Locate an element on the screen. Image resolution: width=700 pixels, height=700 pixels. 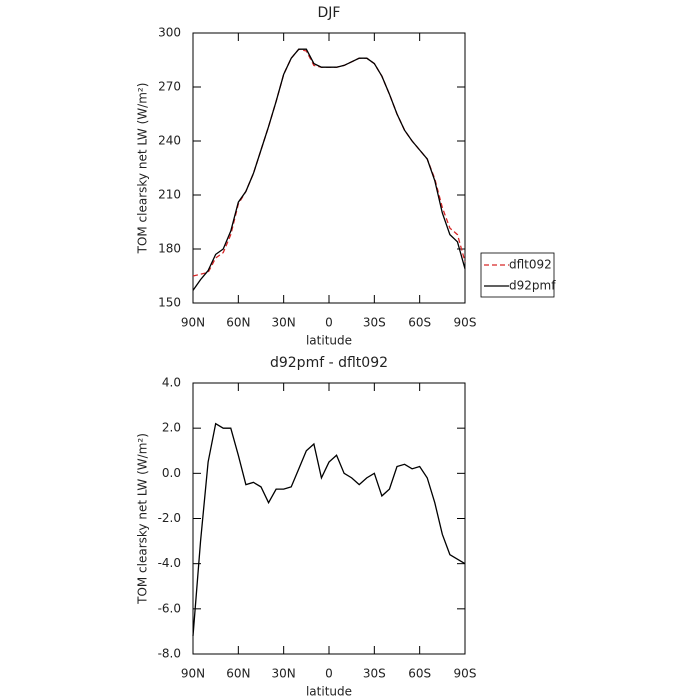
chart-title: d92pmf - dflt092 is located at coordinates (329, 363).